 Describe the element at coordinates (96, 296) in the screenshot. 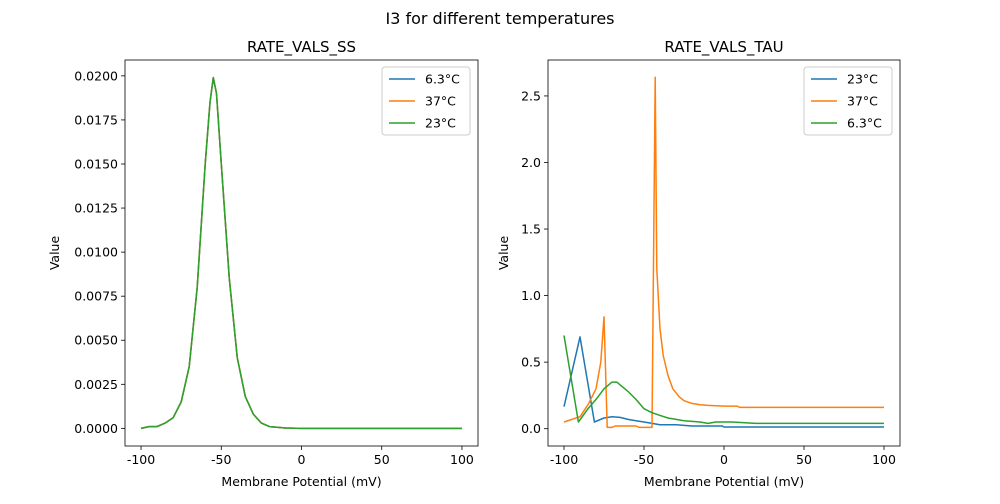

I see `y-tick-label: 0.0075` at that location.